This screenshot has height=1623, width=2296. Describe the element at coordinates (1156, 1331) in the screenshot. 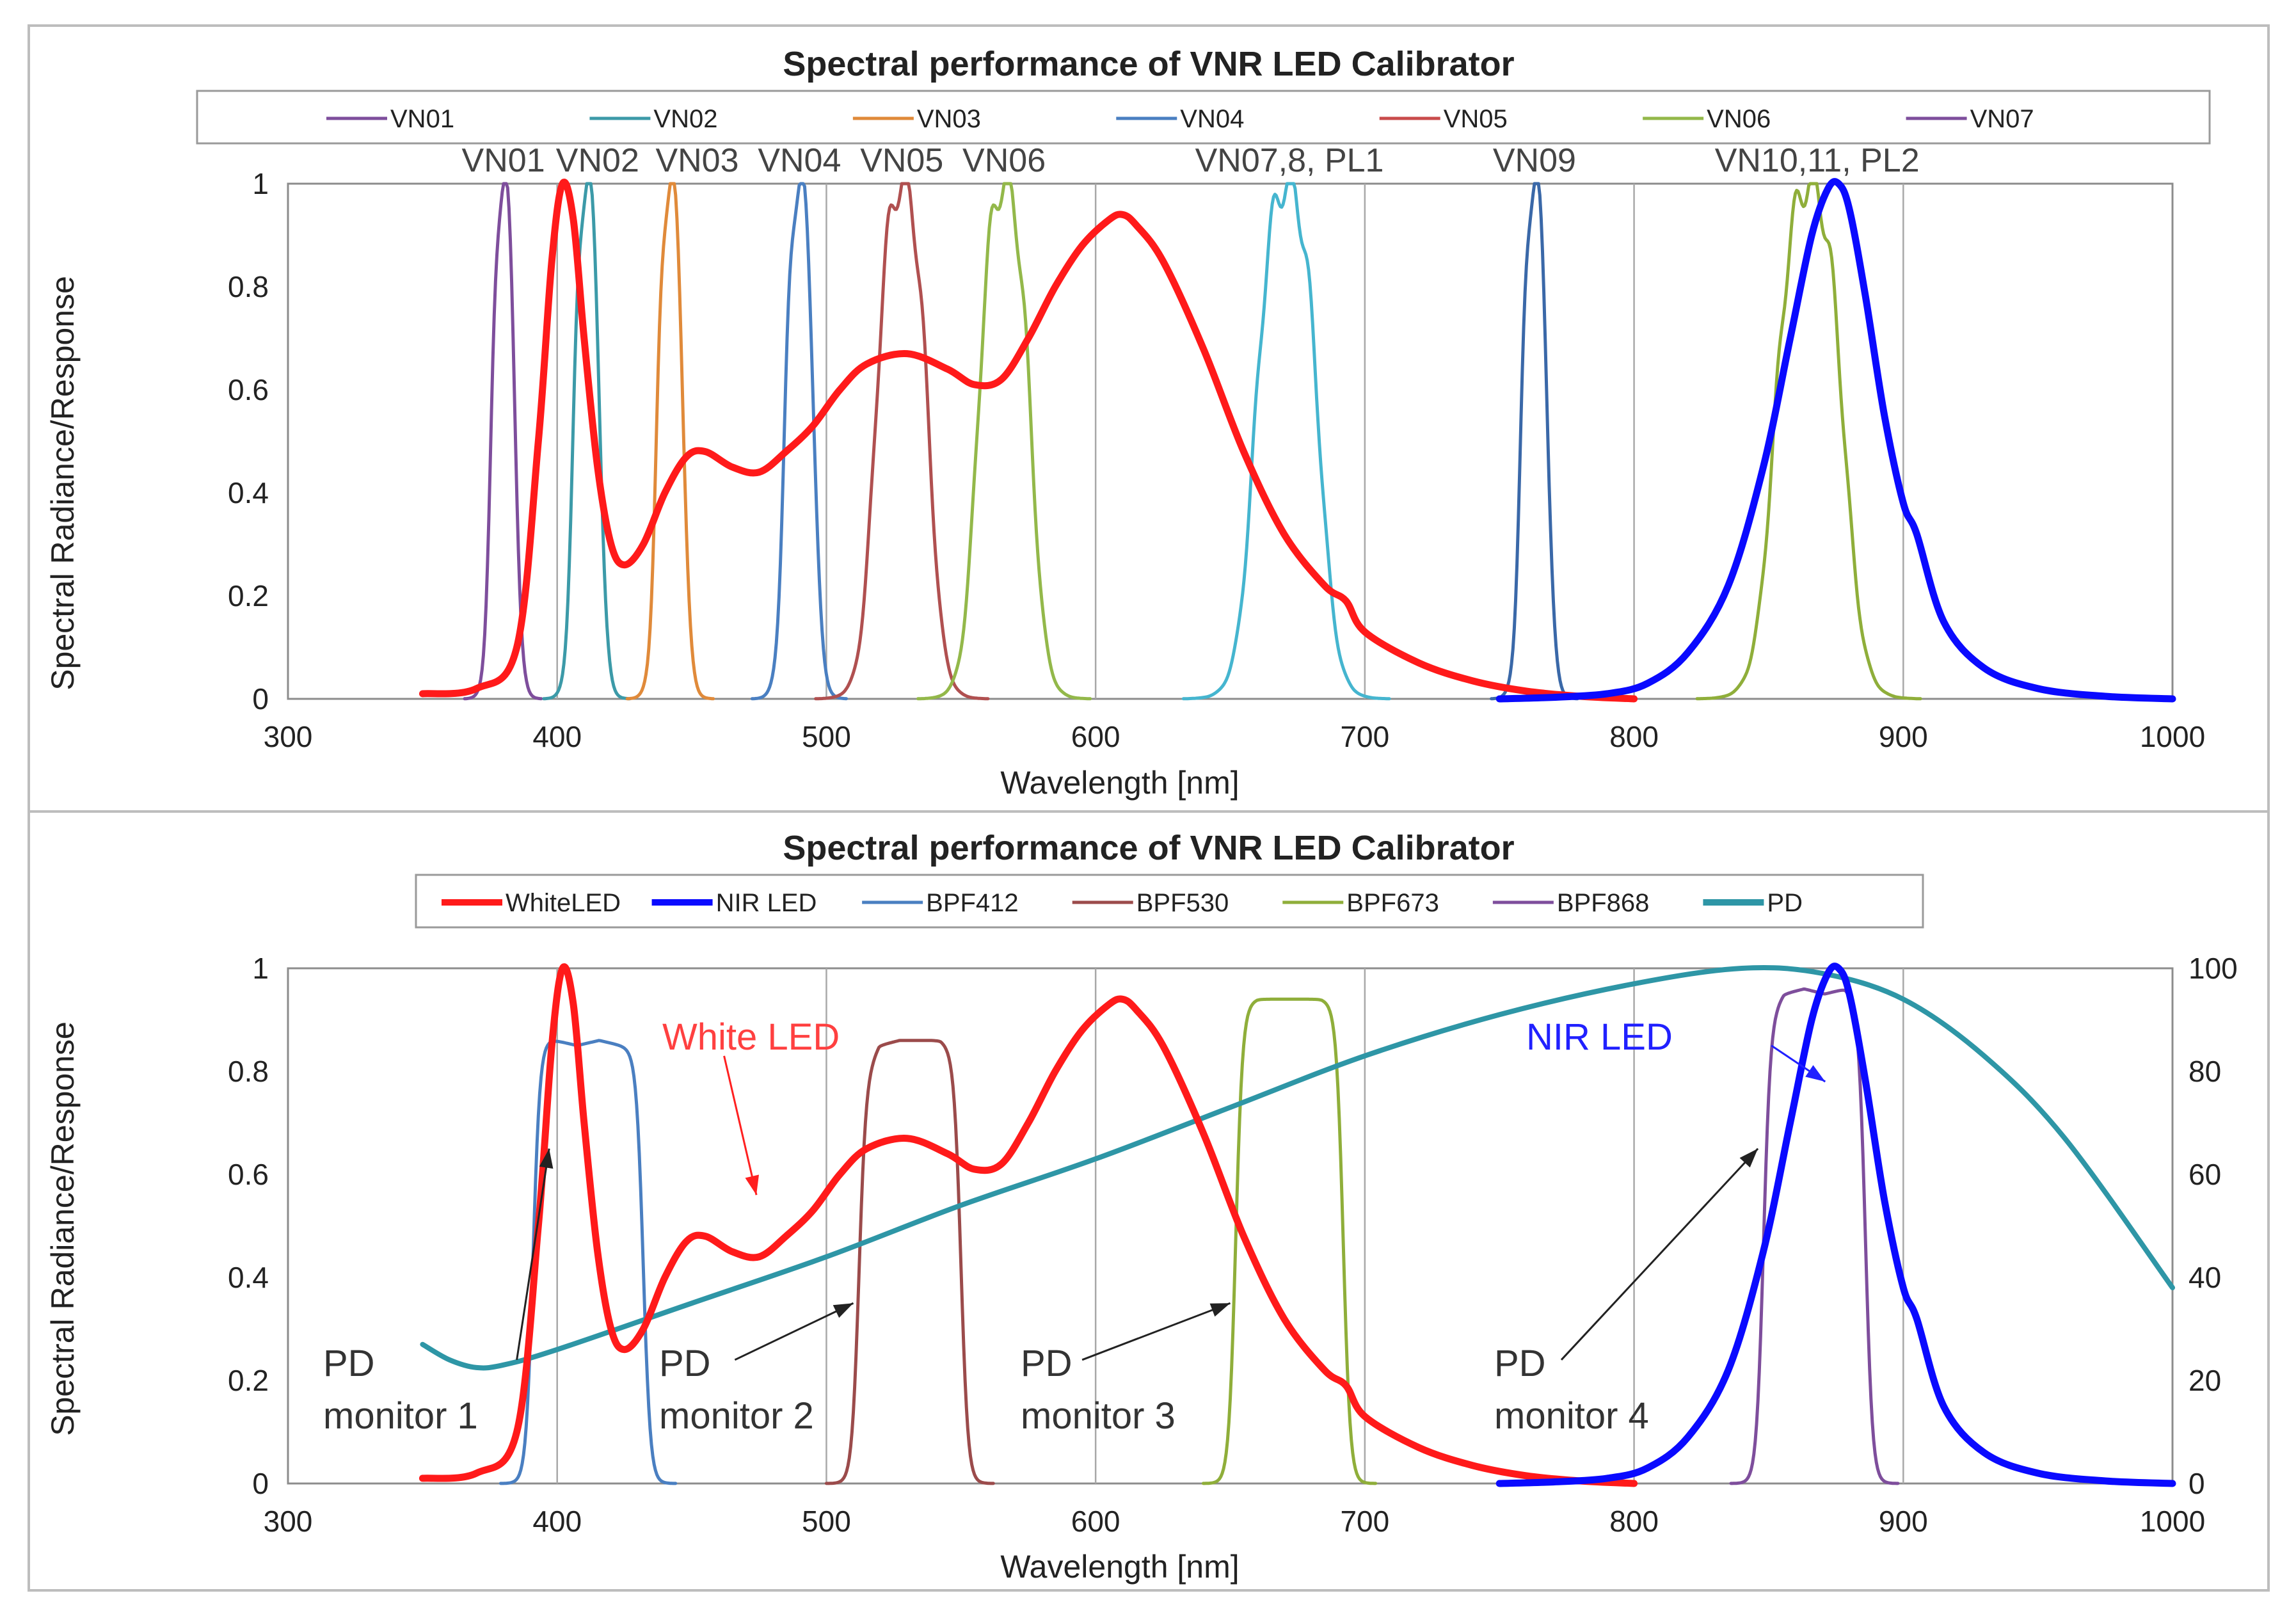

I see `monitor-3-arrow` at that location.